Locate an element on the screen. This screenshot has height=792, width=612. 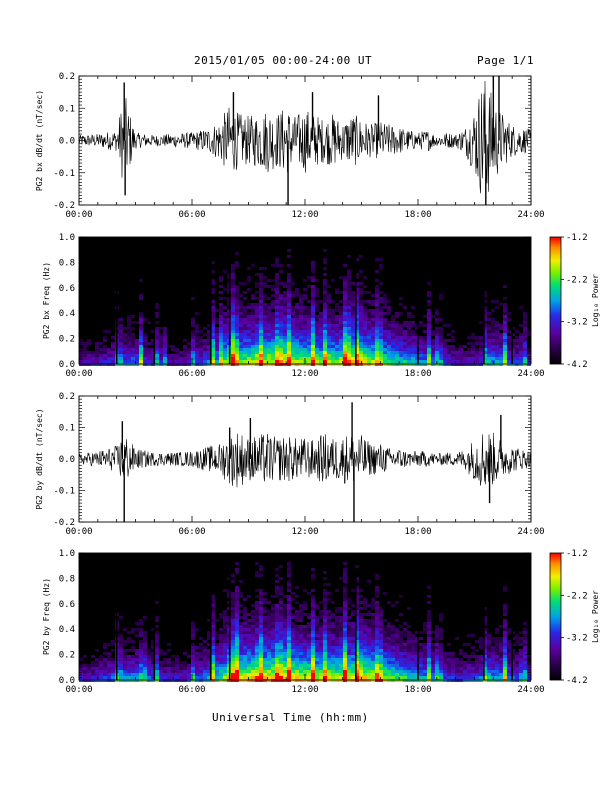
colorbar-tick-label: -2.2 is located at coordinates (577, 280).